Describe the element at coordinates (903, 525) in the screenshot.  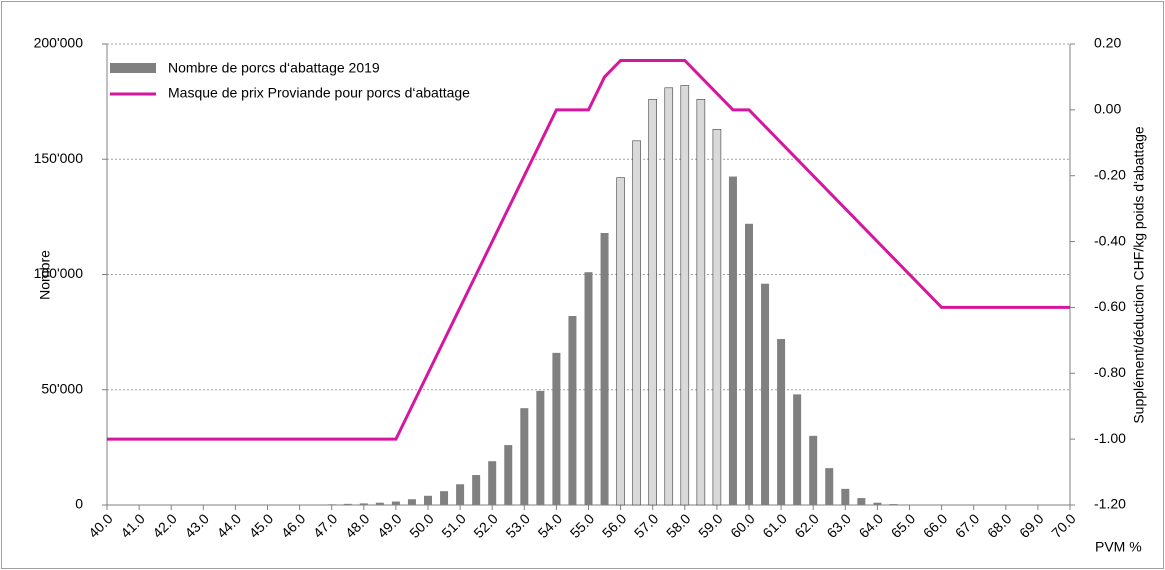
I see `x-tick-label: 65.0` at that location.